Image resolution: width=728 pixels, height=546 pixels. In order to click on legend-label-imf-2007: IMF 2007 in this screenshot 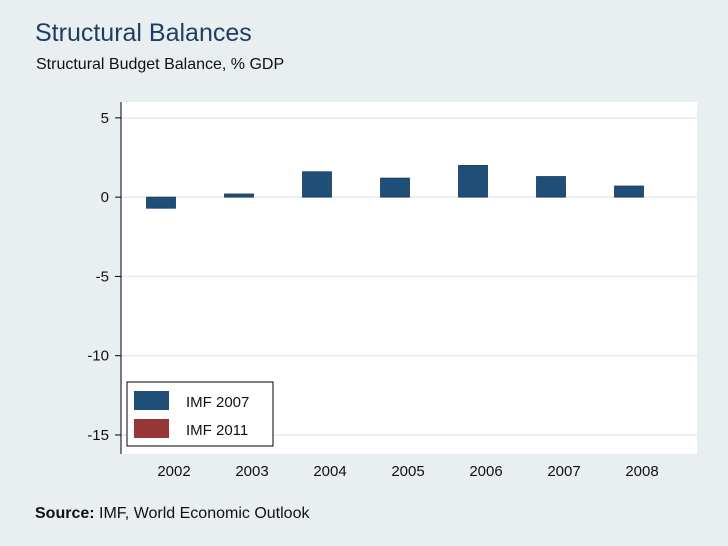, I will do `click(217, 402)`.